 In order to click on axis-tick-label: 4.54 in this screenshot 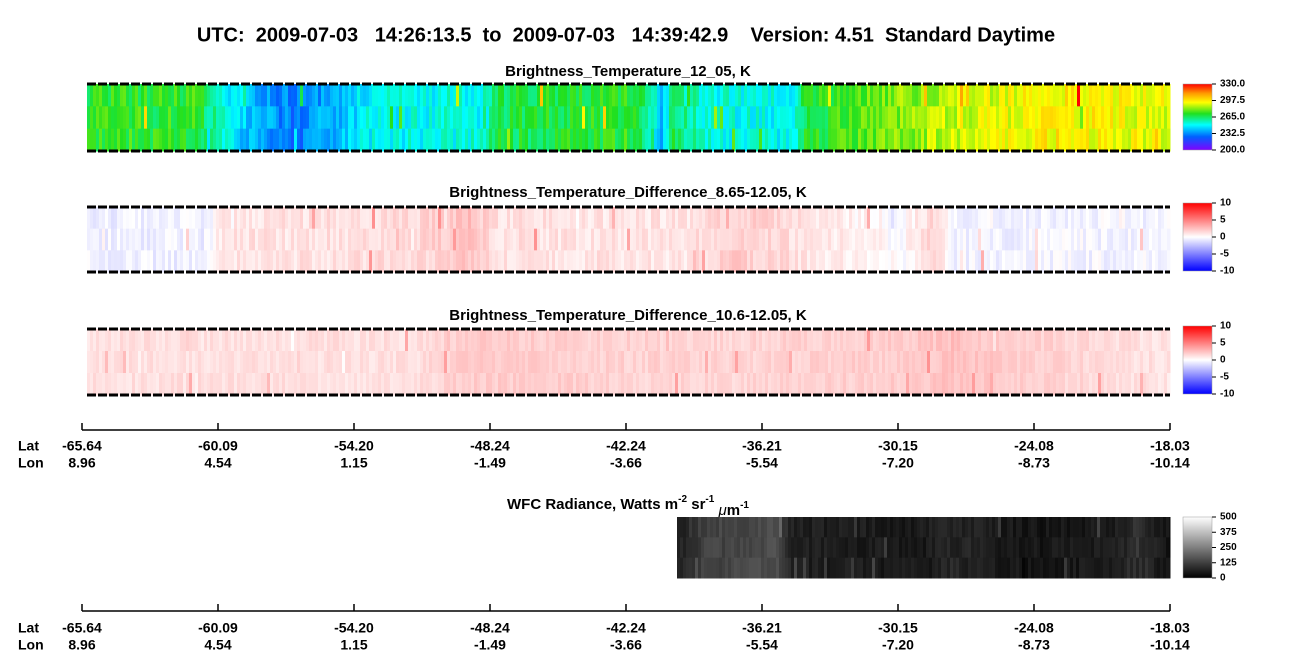, I will do `click(217, 463)`.